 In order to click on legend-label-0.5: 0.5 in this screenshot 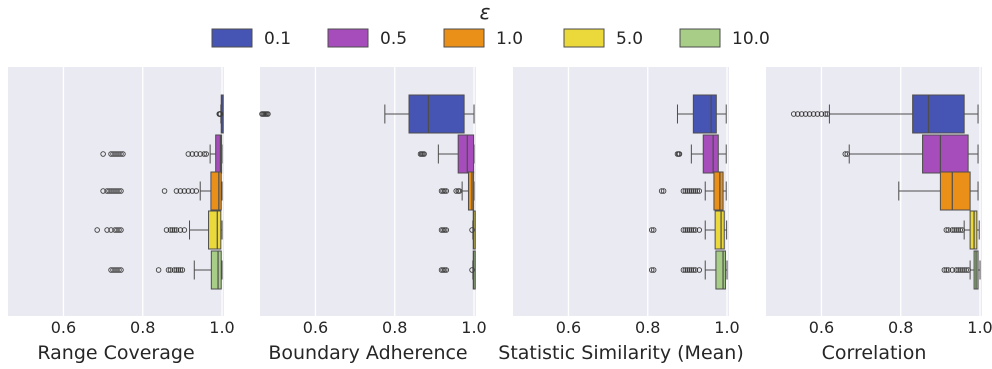, I will do `click(393, 39)`.